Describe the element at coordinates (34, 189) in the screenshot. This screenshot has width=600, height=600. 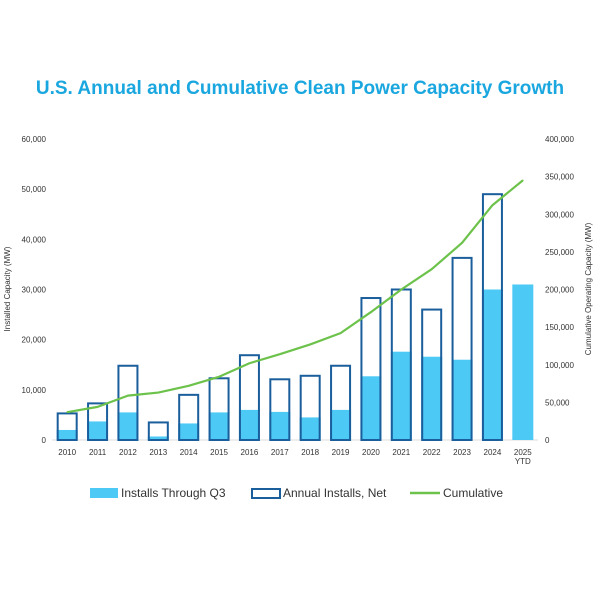
I see `y-tick-label: 50,000` at that location.